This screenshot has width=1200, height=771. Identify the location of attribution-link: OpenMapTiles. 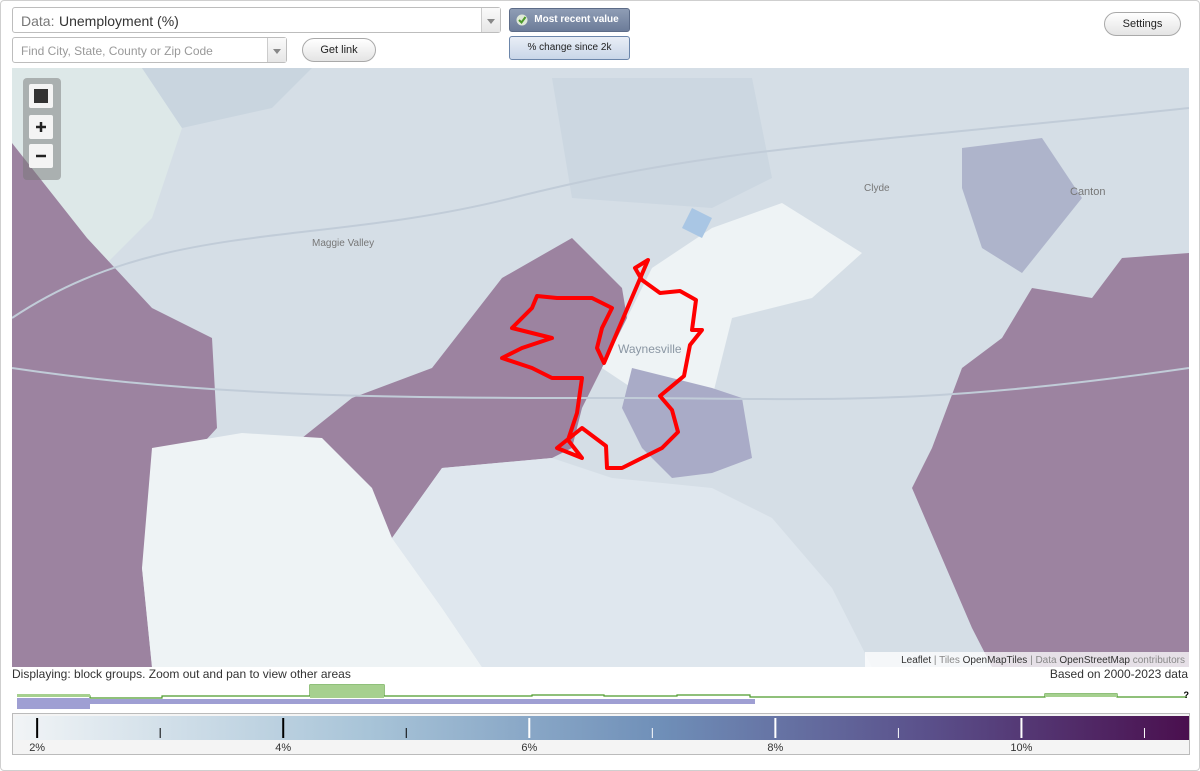
(995, 660).